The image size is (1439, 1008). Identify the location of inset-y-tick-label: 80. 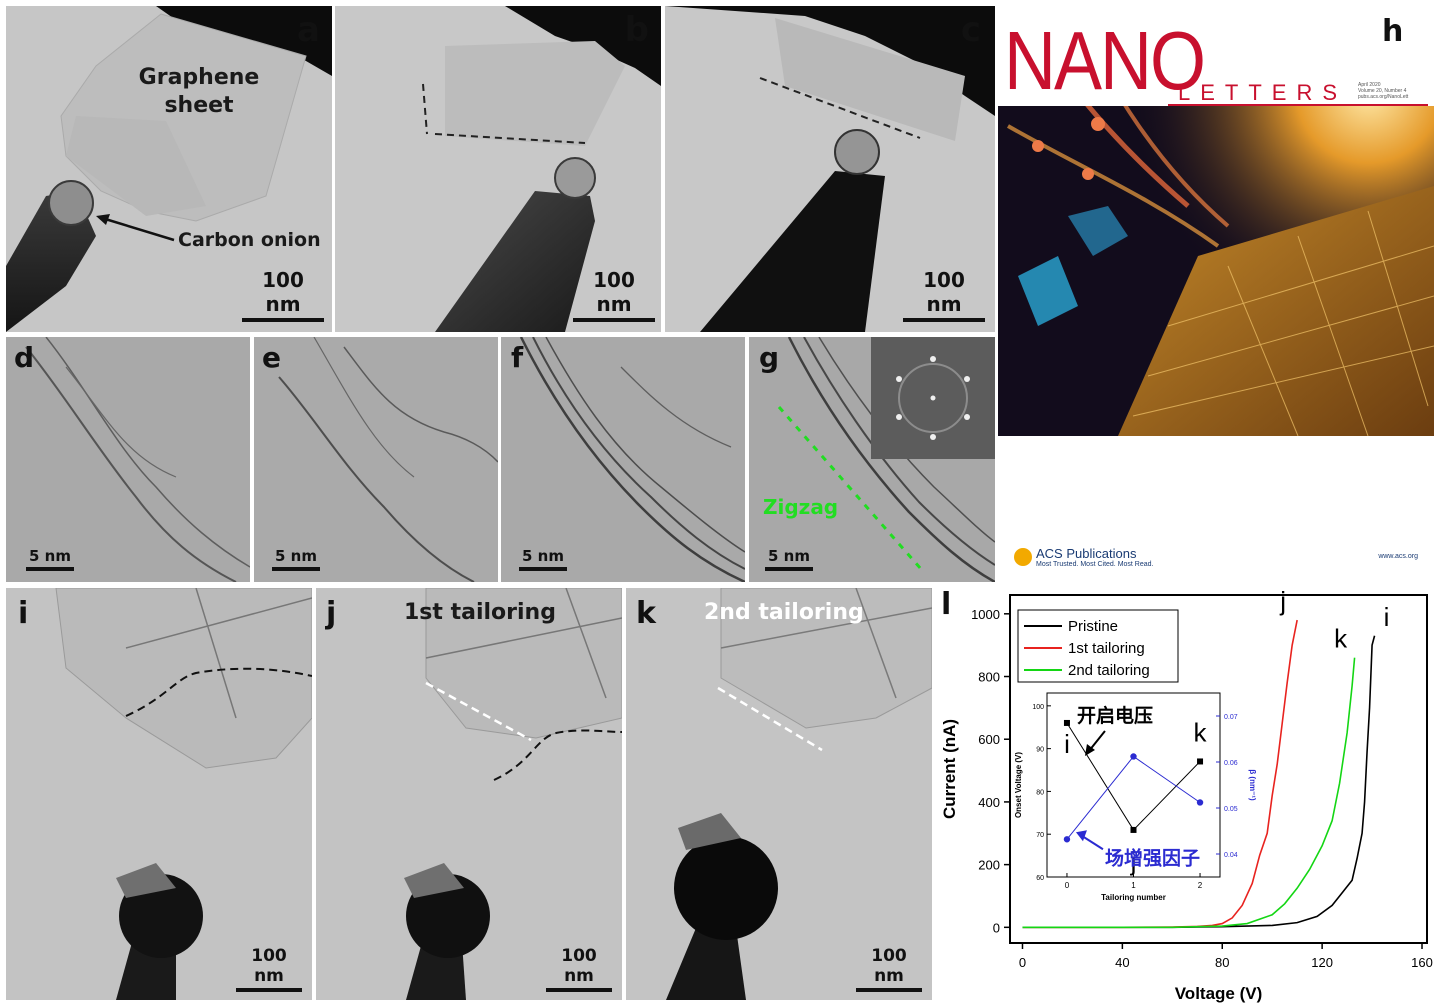
(1040, 792).